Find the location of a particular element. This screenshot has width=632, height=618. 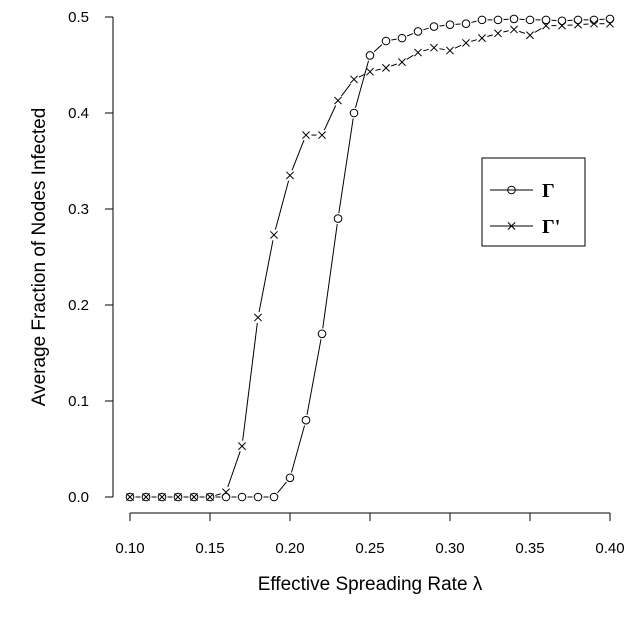

x-tick-label: 0.35 is located at coordinates (529, 548).